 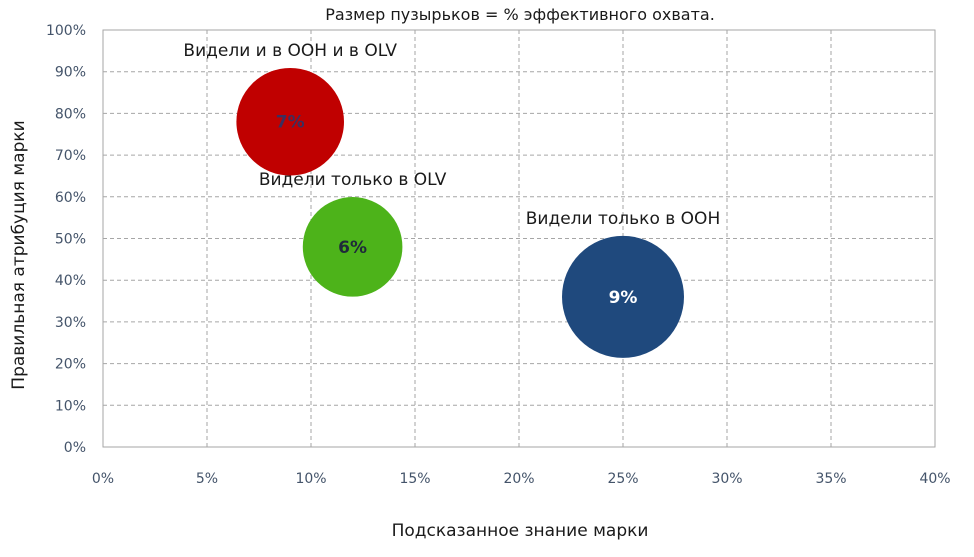 I want to click on y-tick-label: 10%, so click(x=70, y=406).